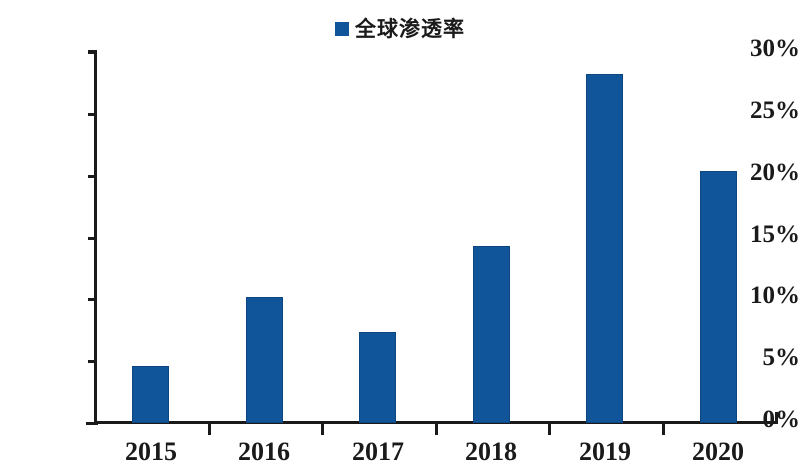 The height and width of the screenshot is (471, 800). Describe the element at coordinates (776, 418) in the screenshot. I see `x-axis-right-cap` at that location.